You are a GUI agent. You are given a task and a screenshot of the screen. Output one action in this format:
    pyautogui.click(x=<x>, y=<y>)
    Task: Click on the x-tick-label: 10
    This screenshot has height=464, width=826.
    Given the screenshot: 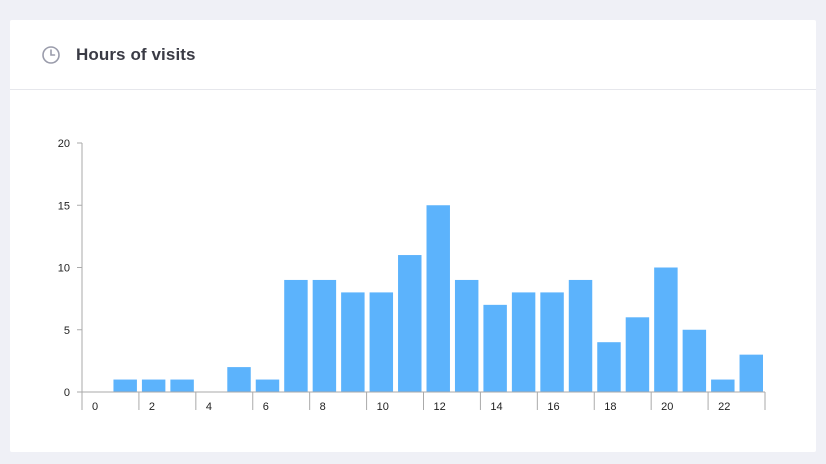 What is the action you would take?
    pyautogui.click(x=383, y=407)
    